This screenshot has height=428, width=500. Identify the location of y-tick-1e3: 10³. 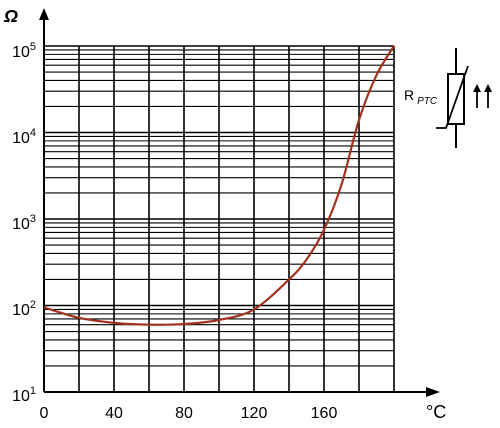
(24, 223).